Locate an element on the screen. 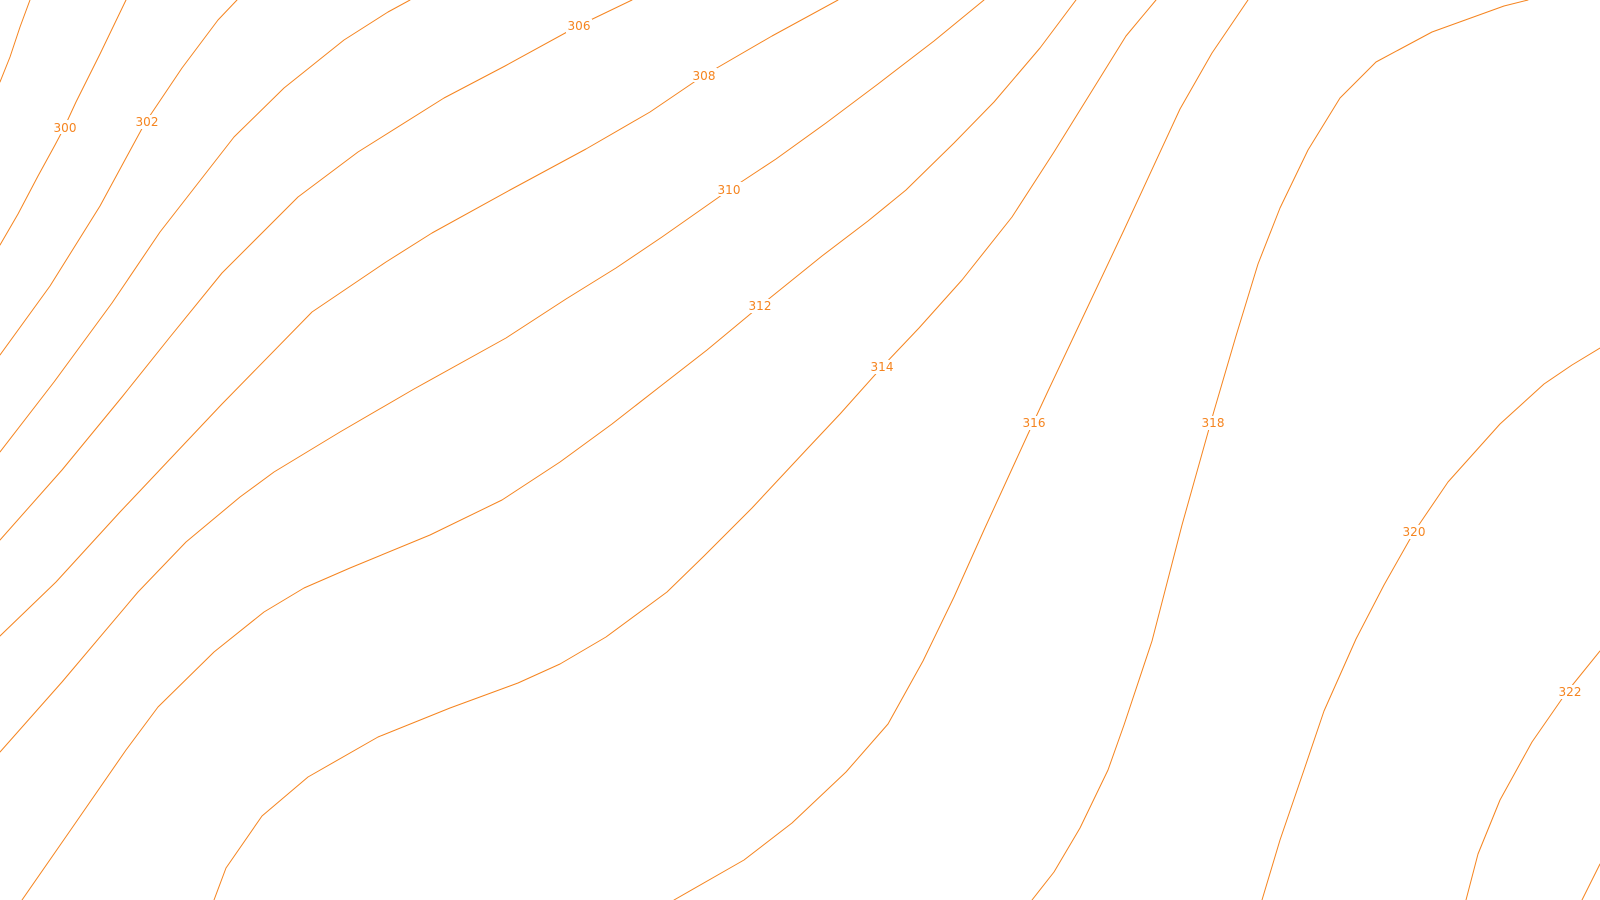 Image resolution: width=1600 pixels, height=900 pixels. contour-label-322: 322 is located at coordinates (1570, 692).